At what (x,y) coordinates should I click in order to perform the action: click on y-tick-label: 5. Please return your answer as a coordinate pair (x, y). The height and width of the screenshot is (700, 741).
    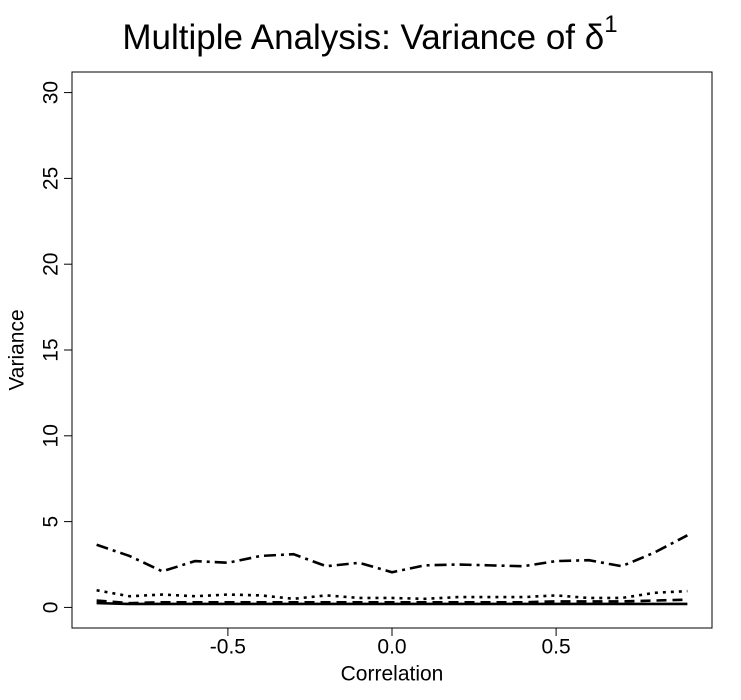
    Looking at the image, I should click on (51, 522).